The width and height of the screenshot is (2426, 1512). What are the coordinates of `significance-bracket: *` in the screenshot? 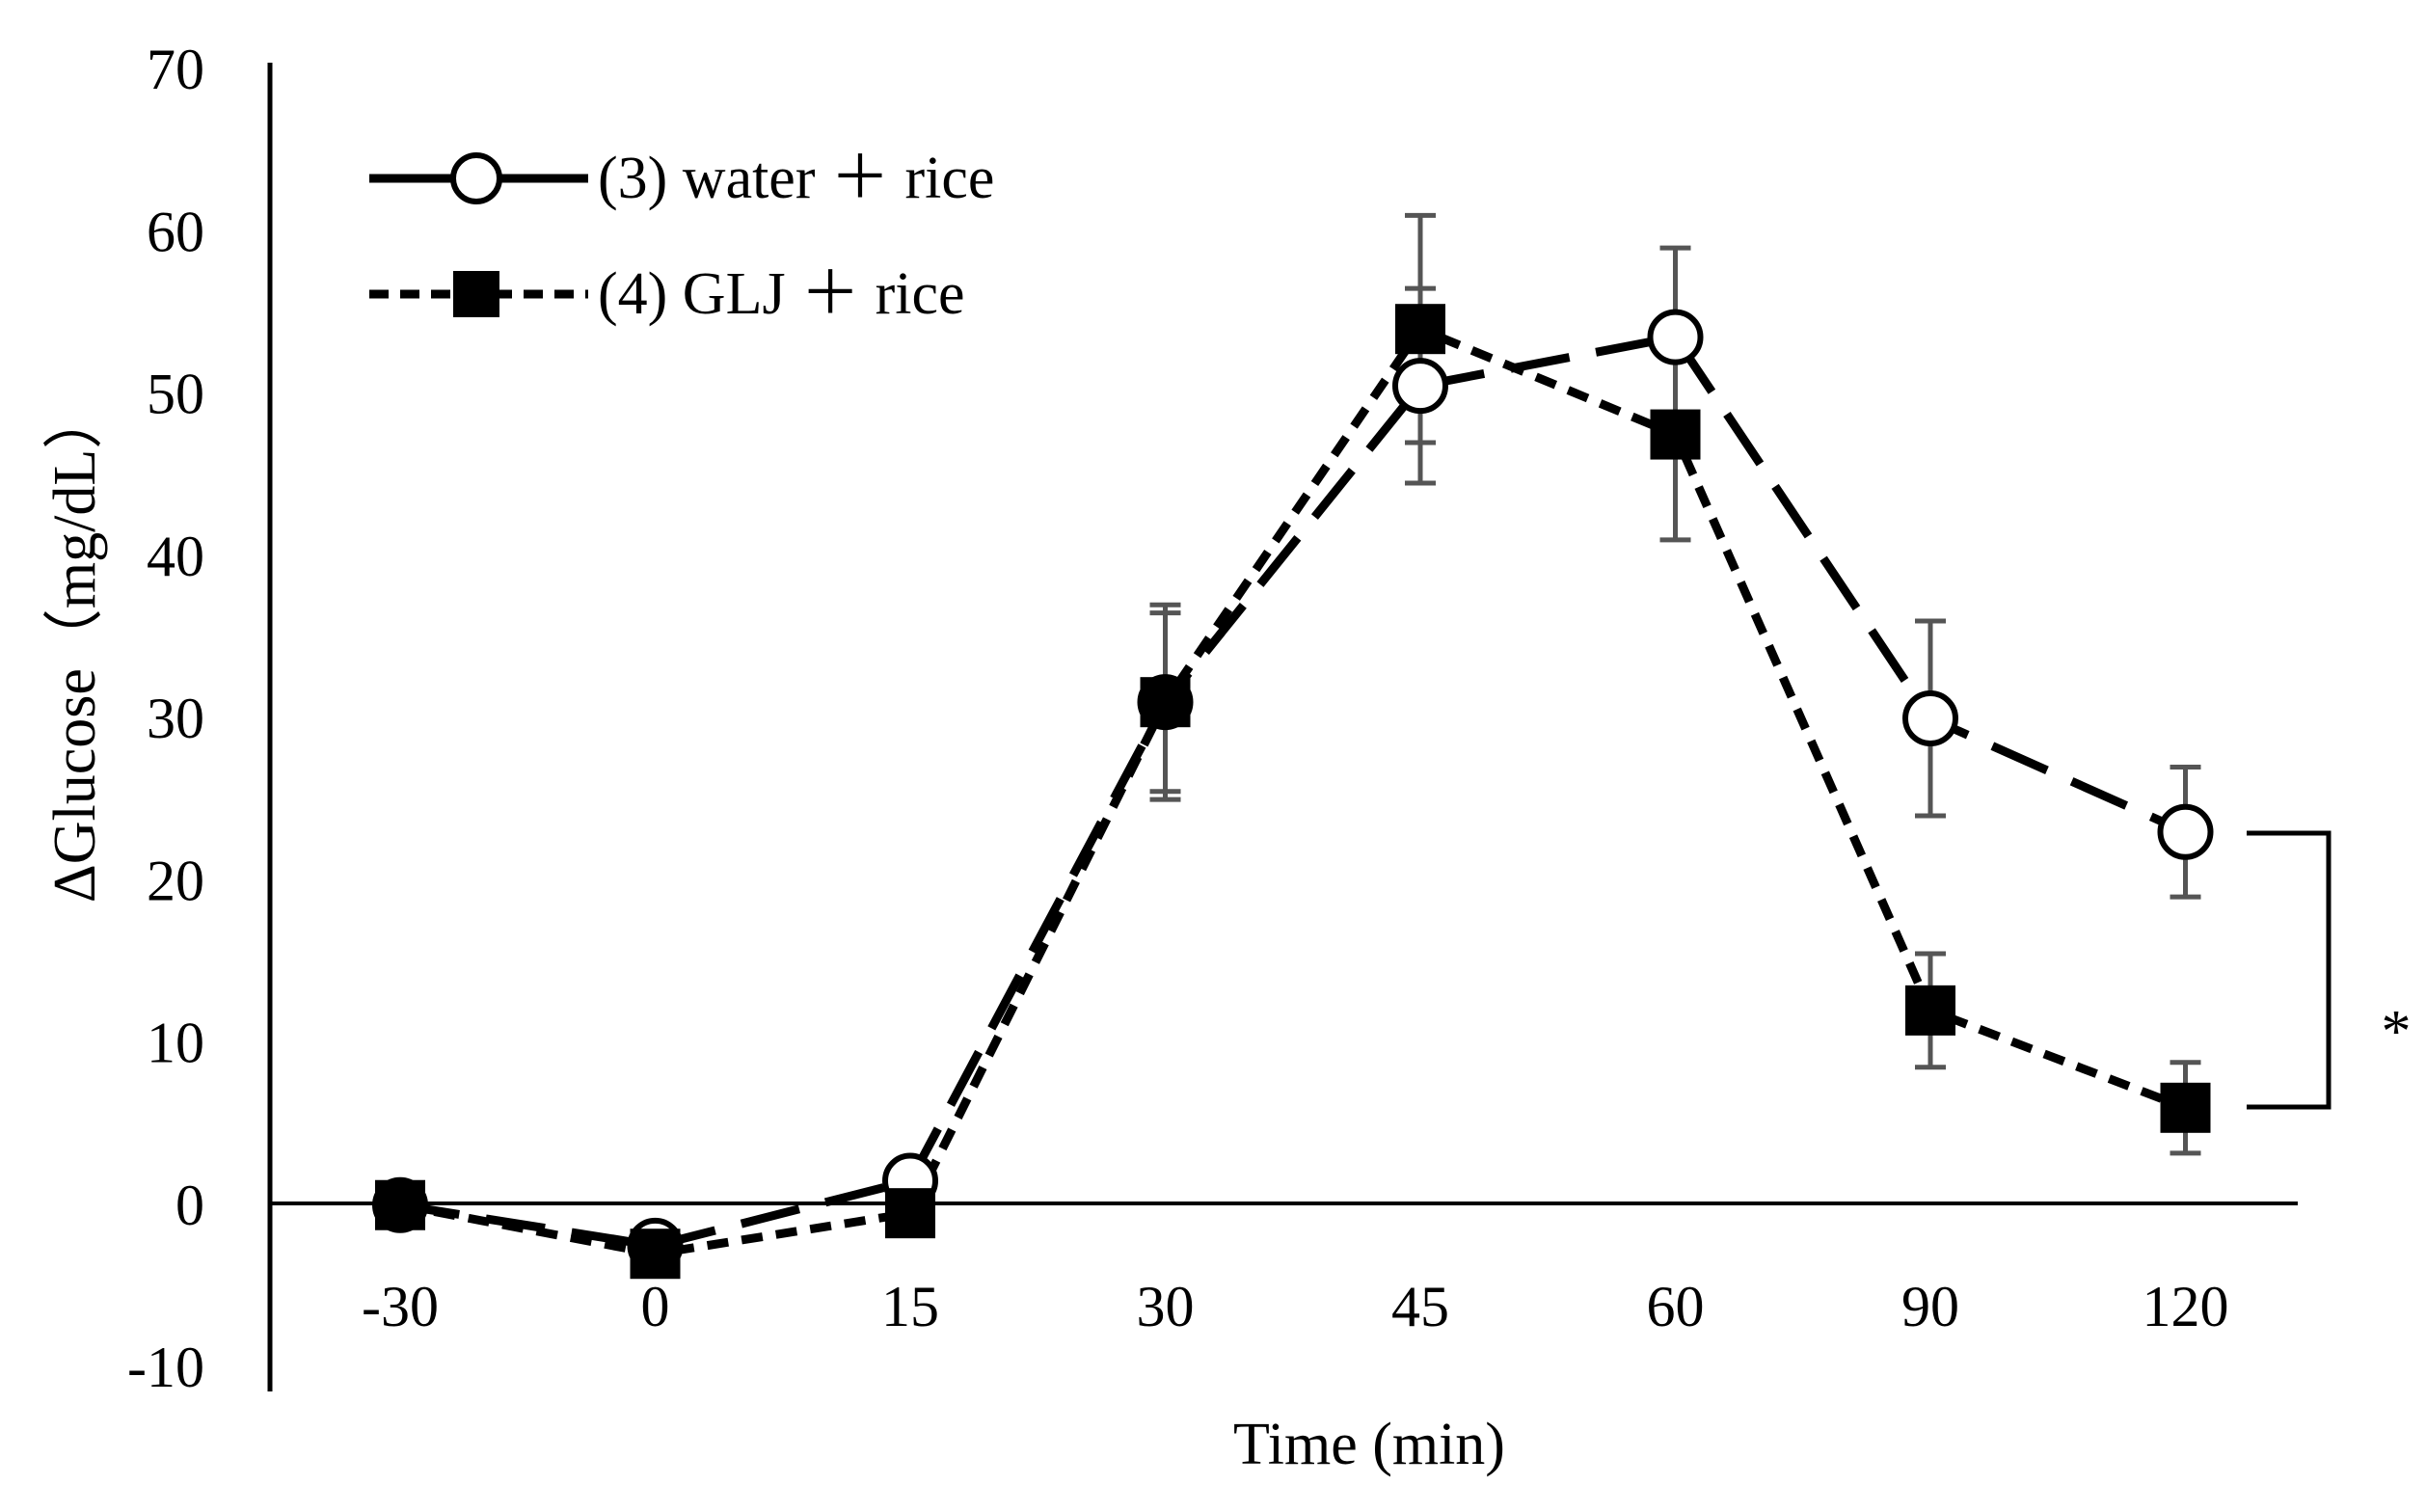 It's located at (2329, 970).